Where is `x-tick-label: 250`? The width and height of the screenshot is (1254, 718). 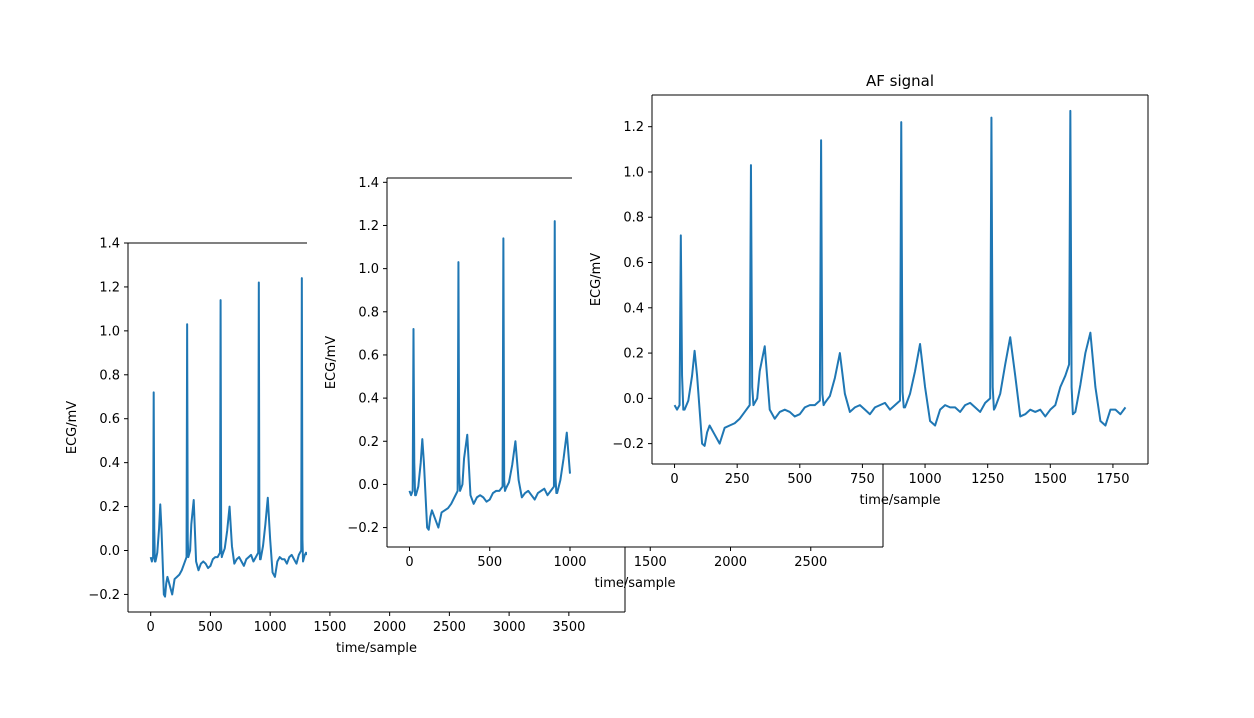
x-tick-label: 250 is located at coordinates (737, 479).